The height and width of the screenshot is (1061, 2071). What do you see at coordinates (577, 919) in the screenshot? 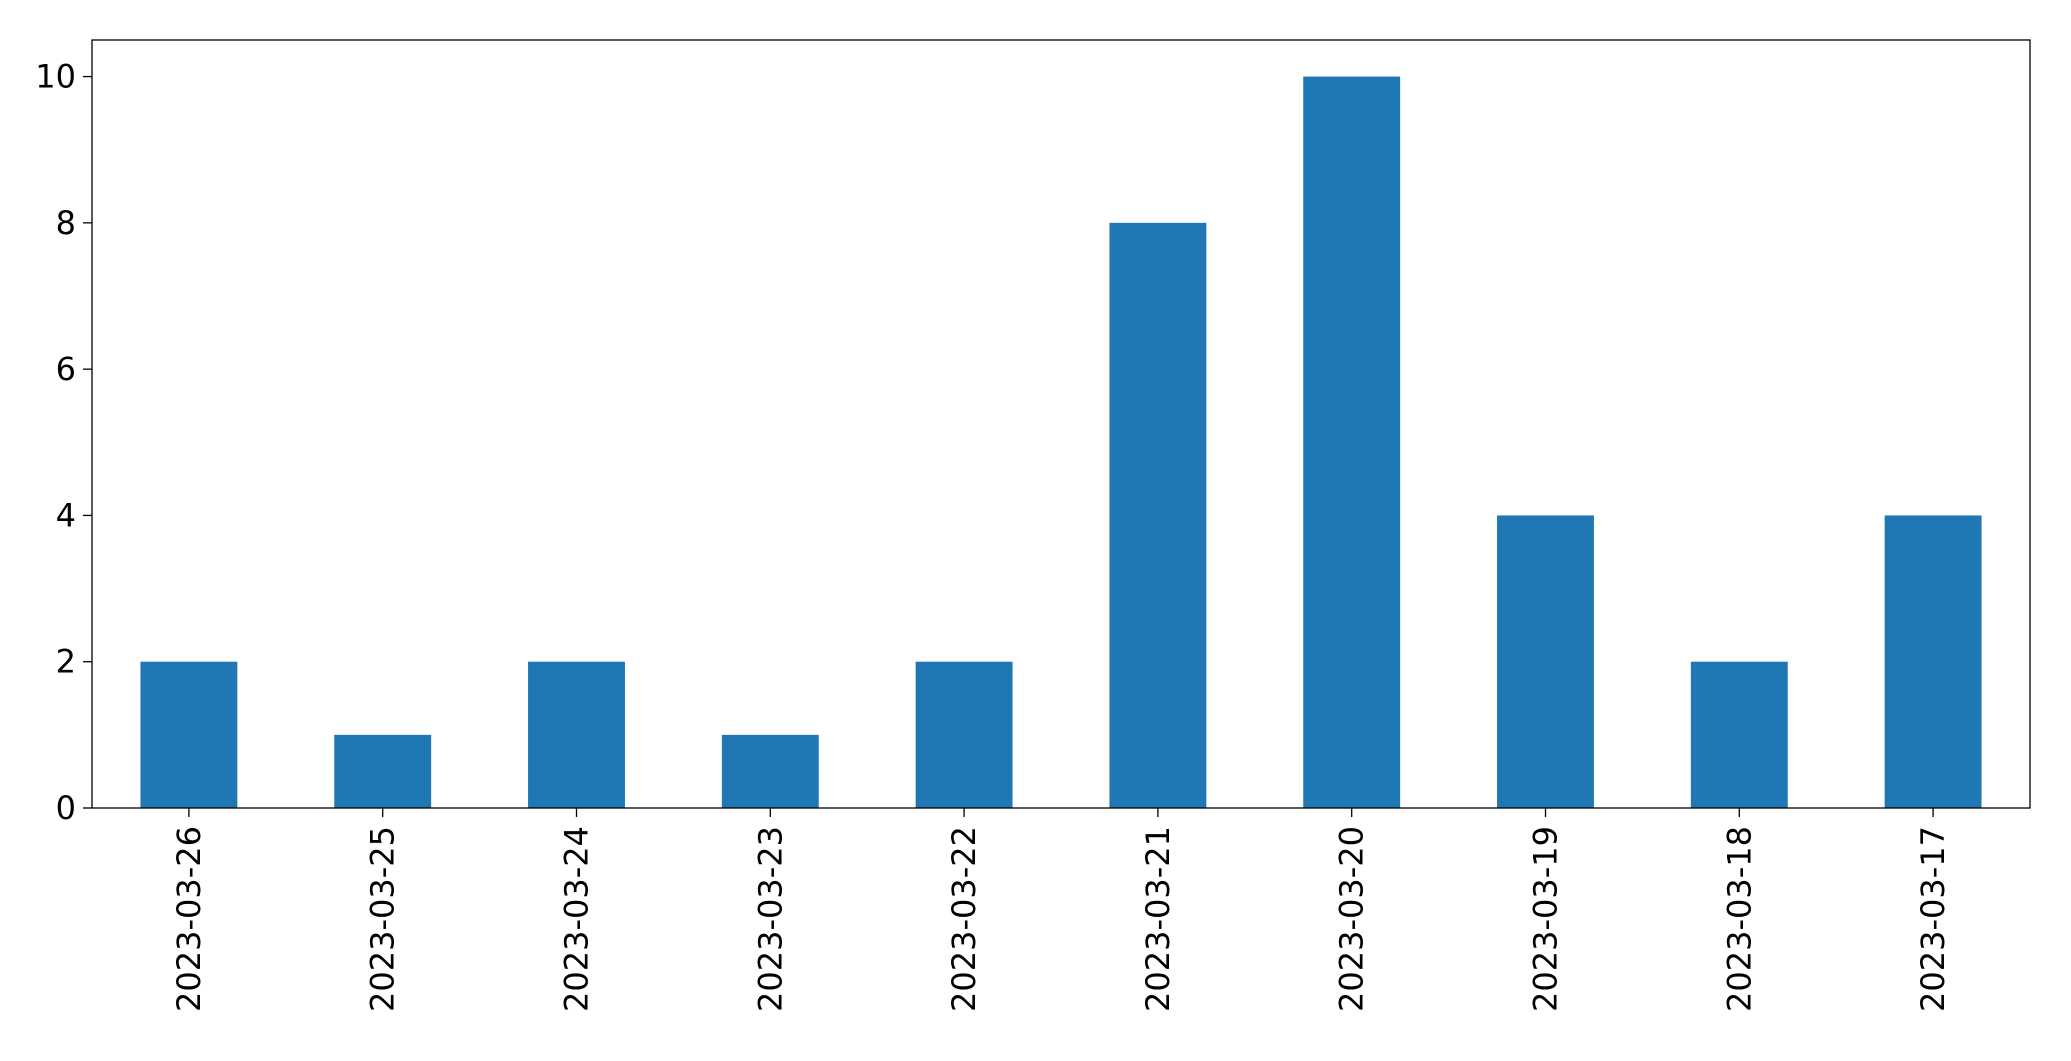
I see `x-tick-label: 2023-03-24` at bounding box center [577, 919].